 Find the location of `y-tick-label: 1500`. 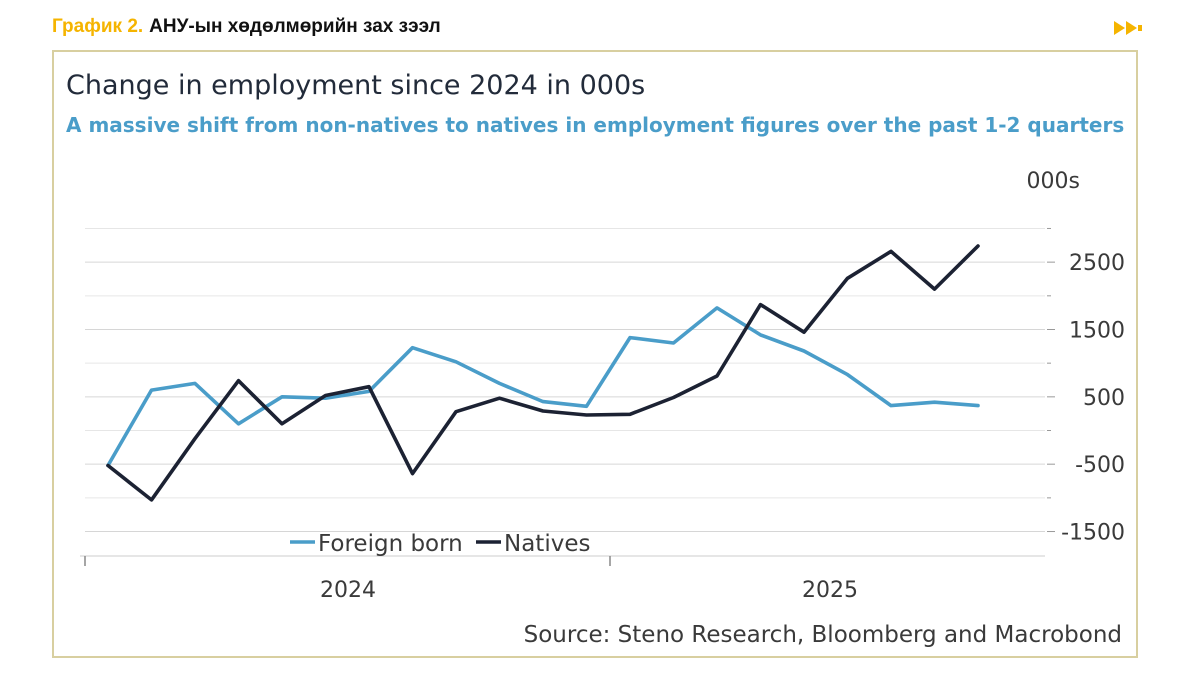

y-tick-label: 1500 is located at coordinates (1097, 330).